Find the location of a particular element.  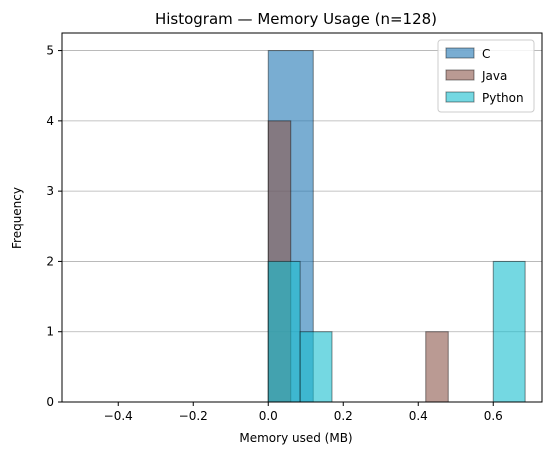

x-tick-label-5: 0.6 is located at coordinates (493, 416).